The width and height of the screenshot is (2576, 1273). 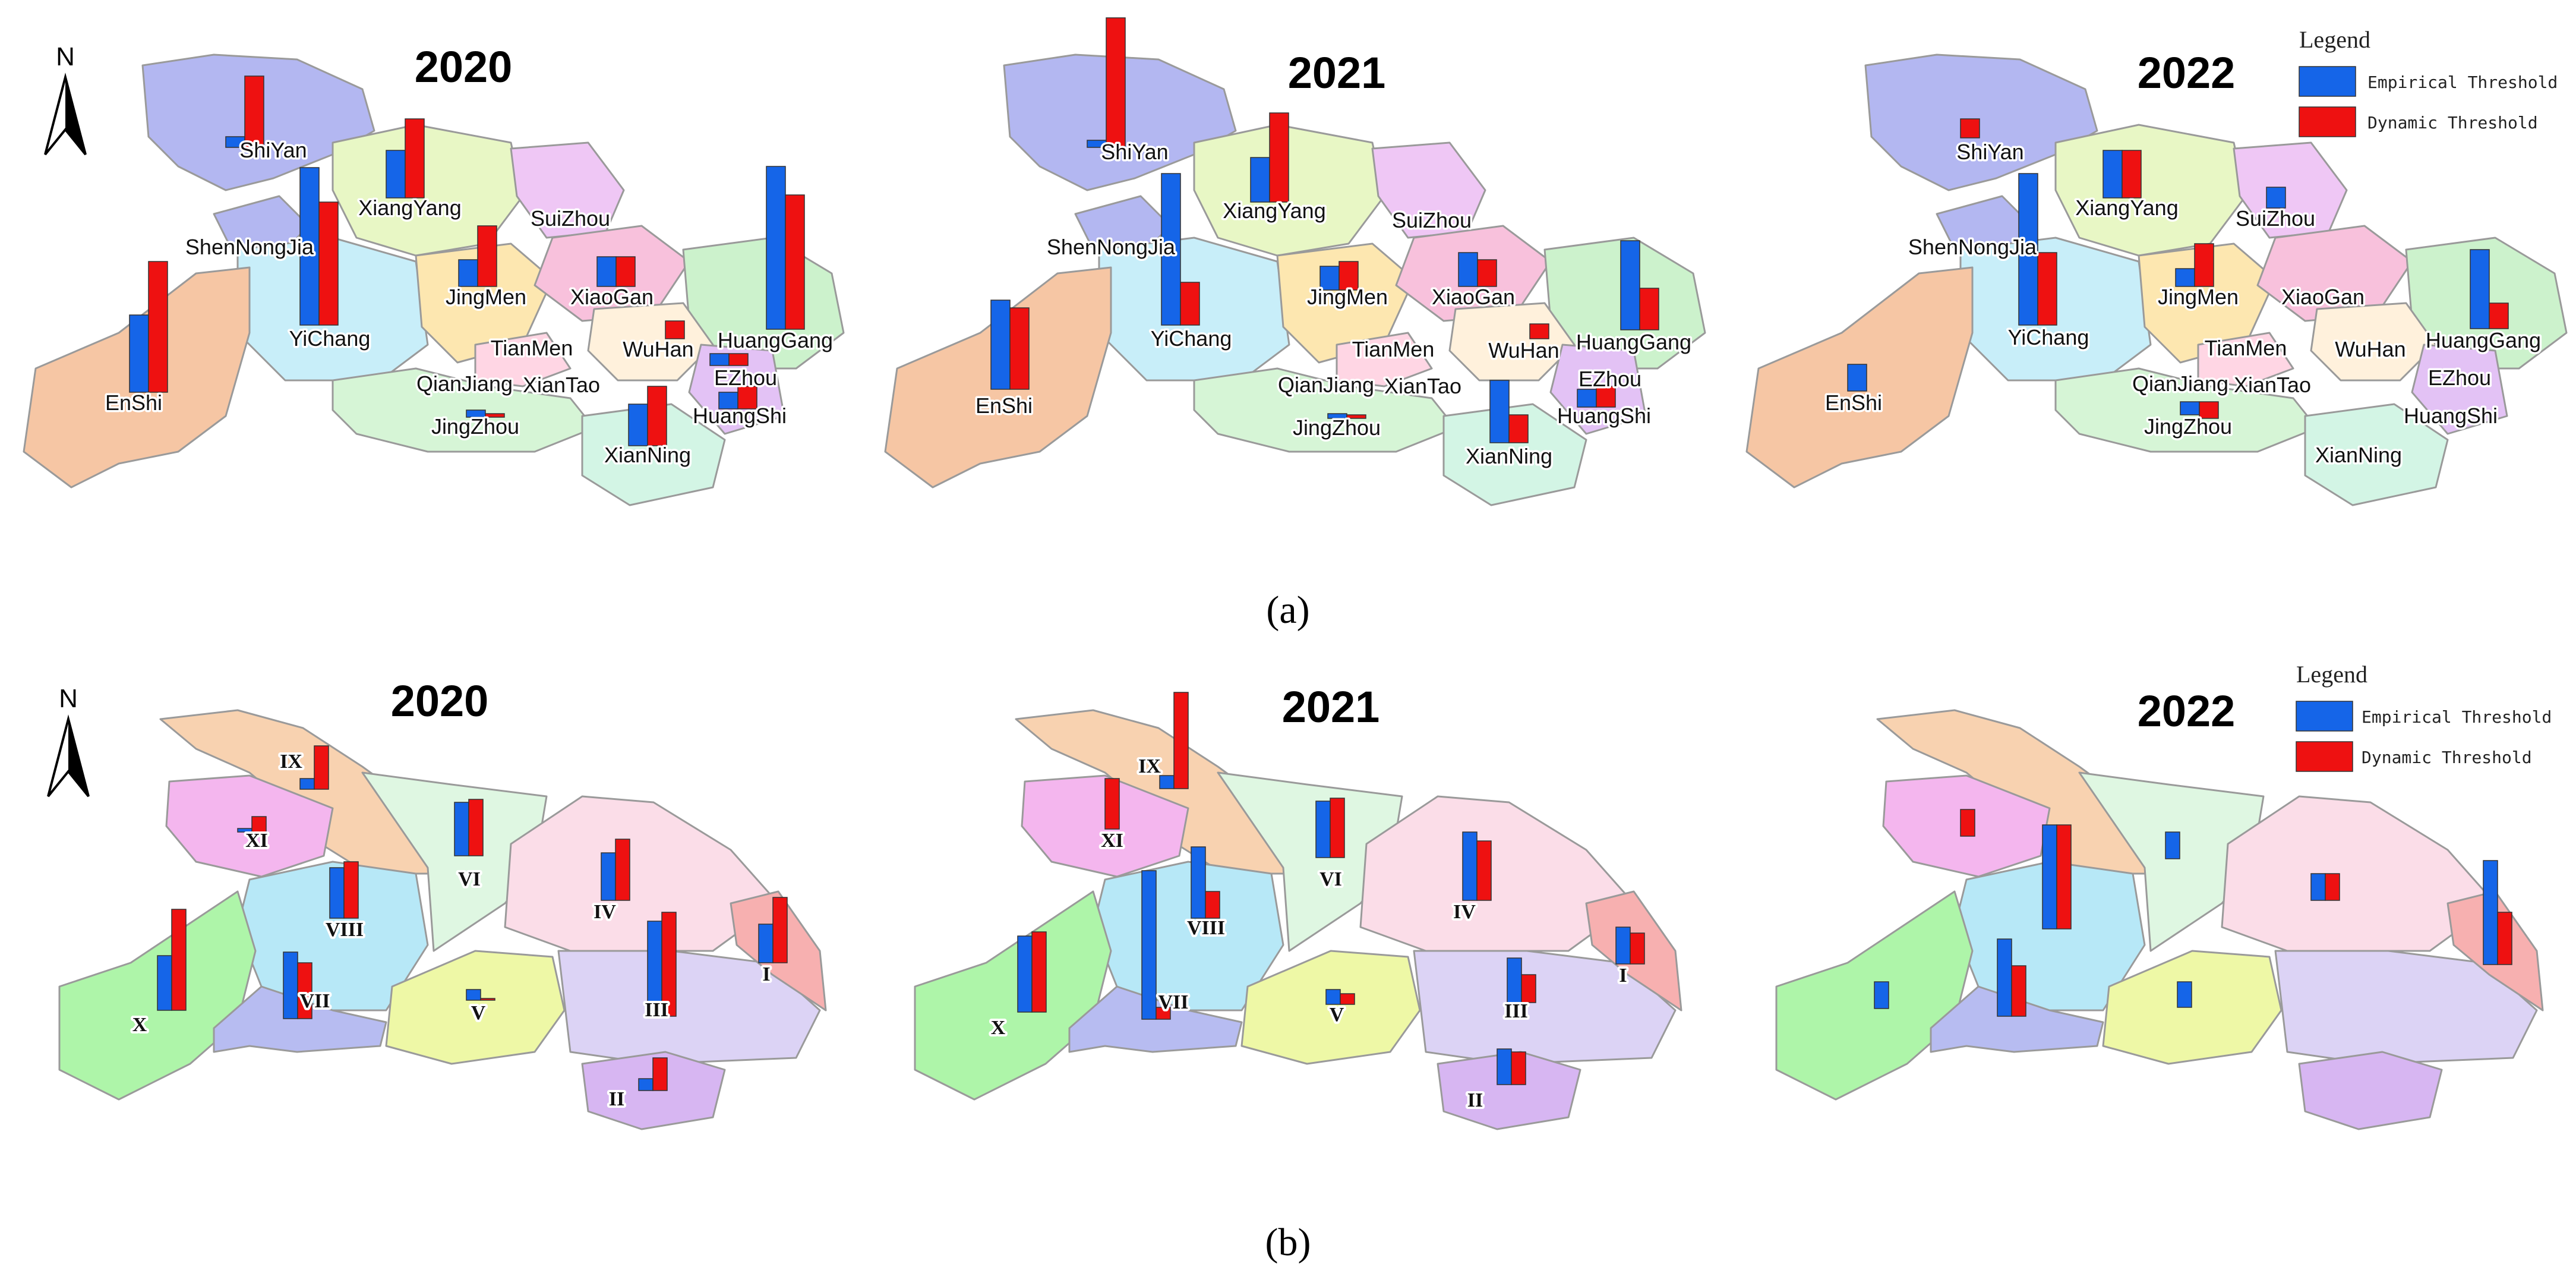 What do you see at coordinates (1633, 342) in the screenshot?
I see `region-label: HuangGang` at bounding box center [1633, 342].